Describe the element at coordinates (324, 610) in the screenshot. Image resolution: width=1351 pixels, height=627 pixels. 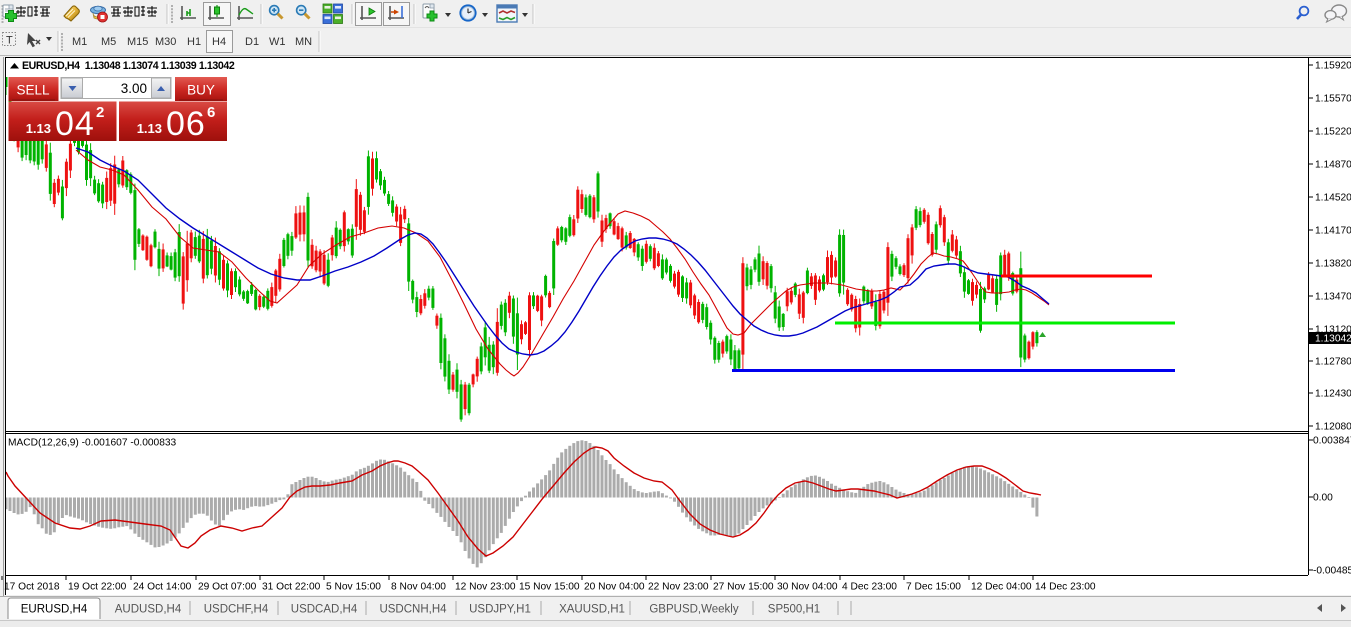
I see `svg-text: USDCAD,H4` at that location.